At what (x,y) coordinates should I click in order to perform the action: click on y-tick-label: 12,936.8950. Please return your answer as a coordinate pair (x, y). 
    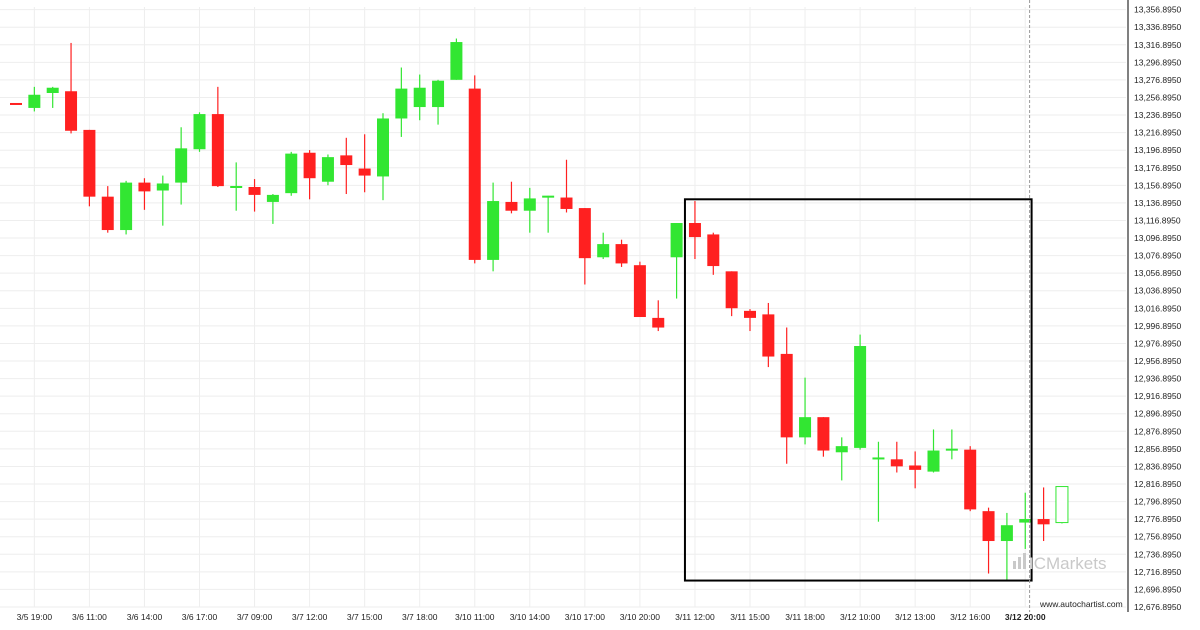
    Looking at the image, I should click on (1158, 379).